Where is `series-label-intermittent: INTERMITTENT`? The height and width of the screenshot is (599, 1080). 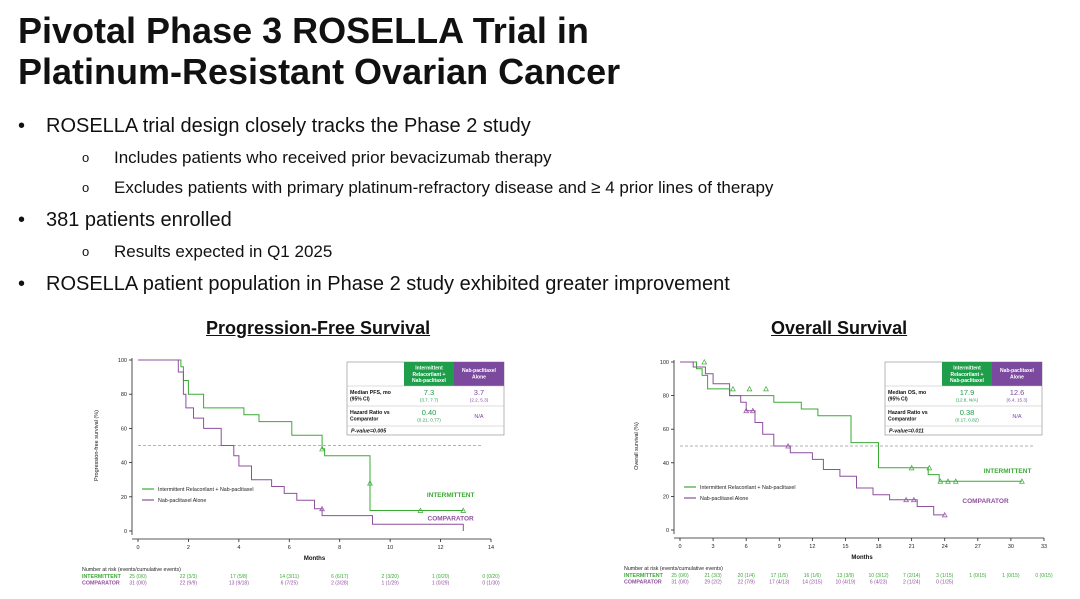
series-label-intermittent: INTERMITTENT is located at coordinates (1008, 471).